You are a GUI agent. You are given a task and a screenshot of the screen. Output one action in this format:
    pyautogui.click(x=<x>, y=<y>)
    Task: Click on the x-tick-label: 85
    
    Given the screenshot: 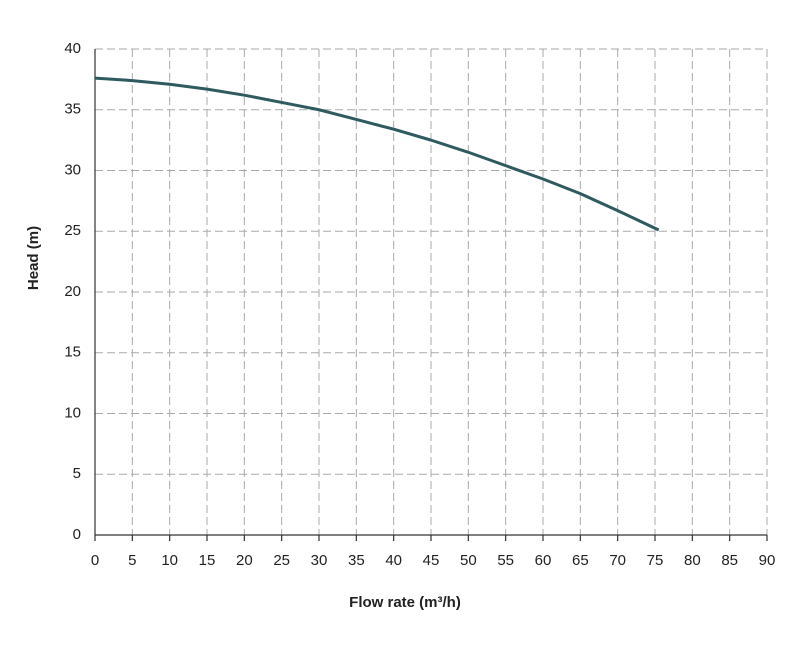 What is the action you would take?
    pyautogui.click(x=729, y=560)
    